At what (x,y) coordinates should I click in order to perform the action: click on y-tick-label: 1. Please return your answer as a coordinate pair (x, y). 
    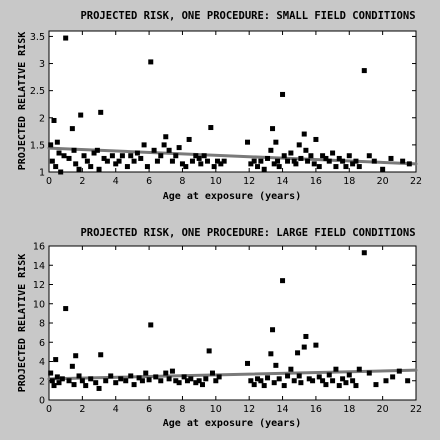
    Looking at the image, I should click on (42, 173).